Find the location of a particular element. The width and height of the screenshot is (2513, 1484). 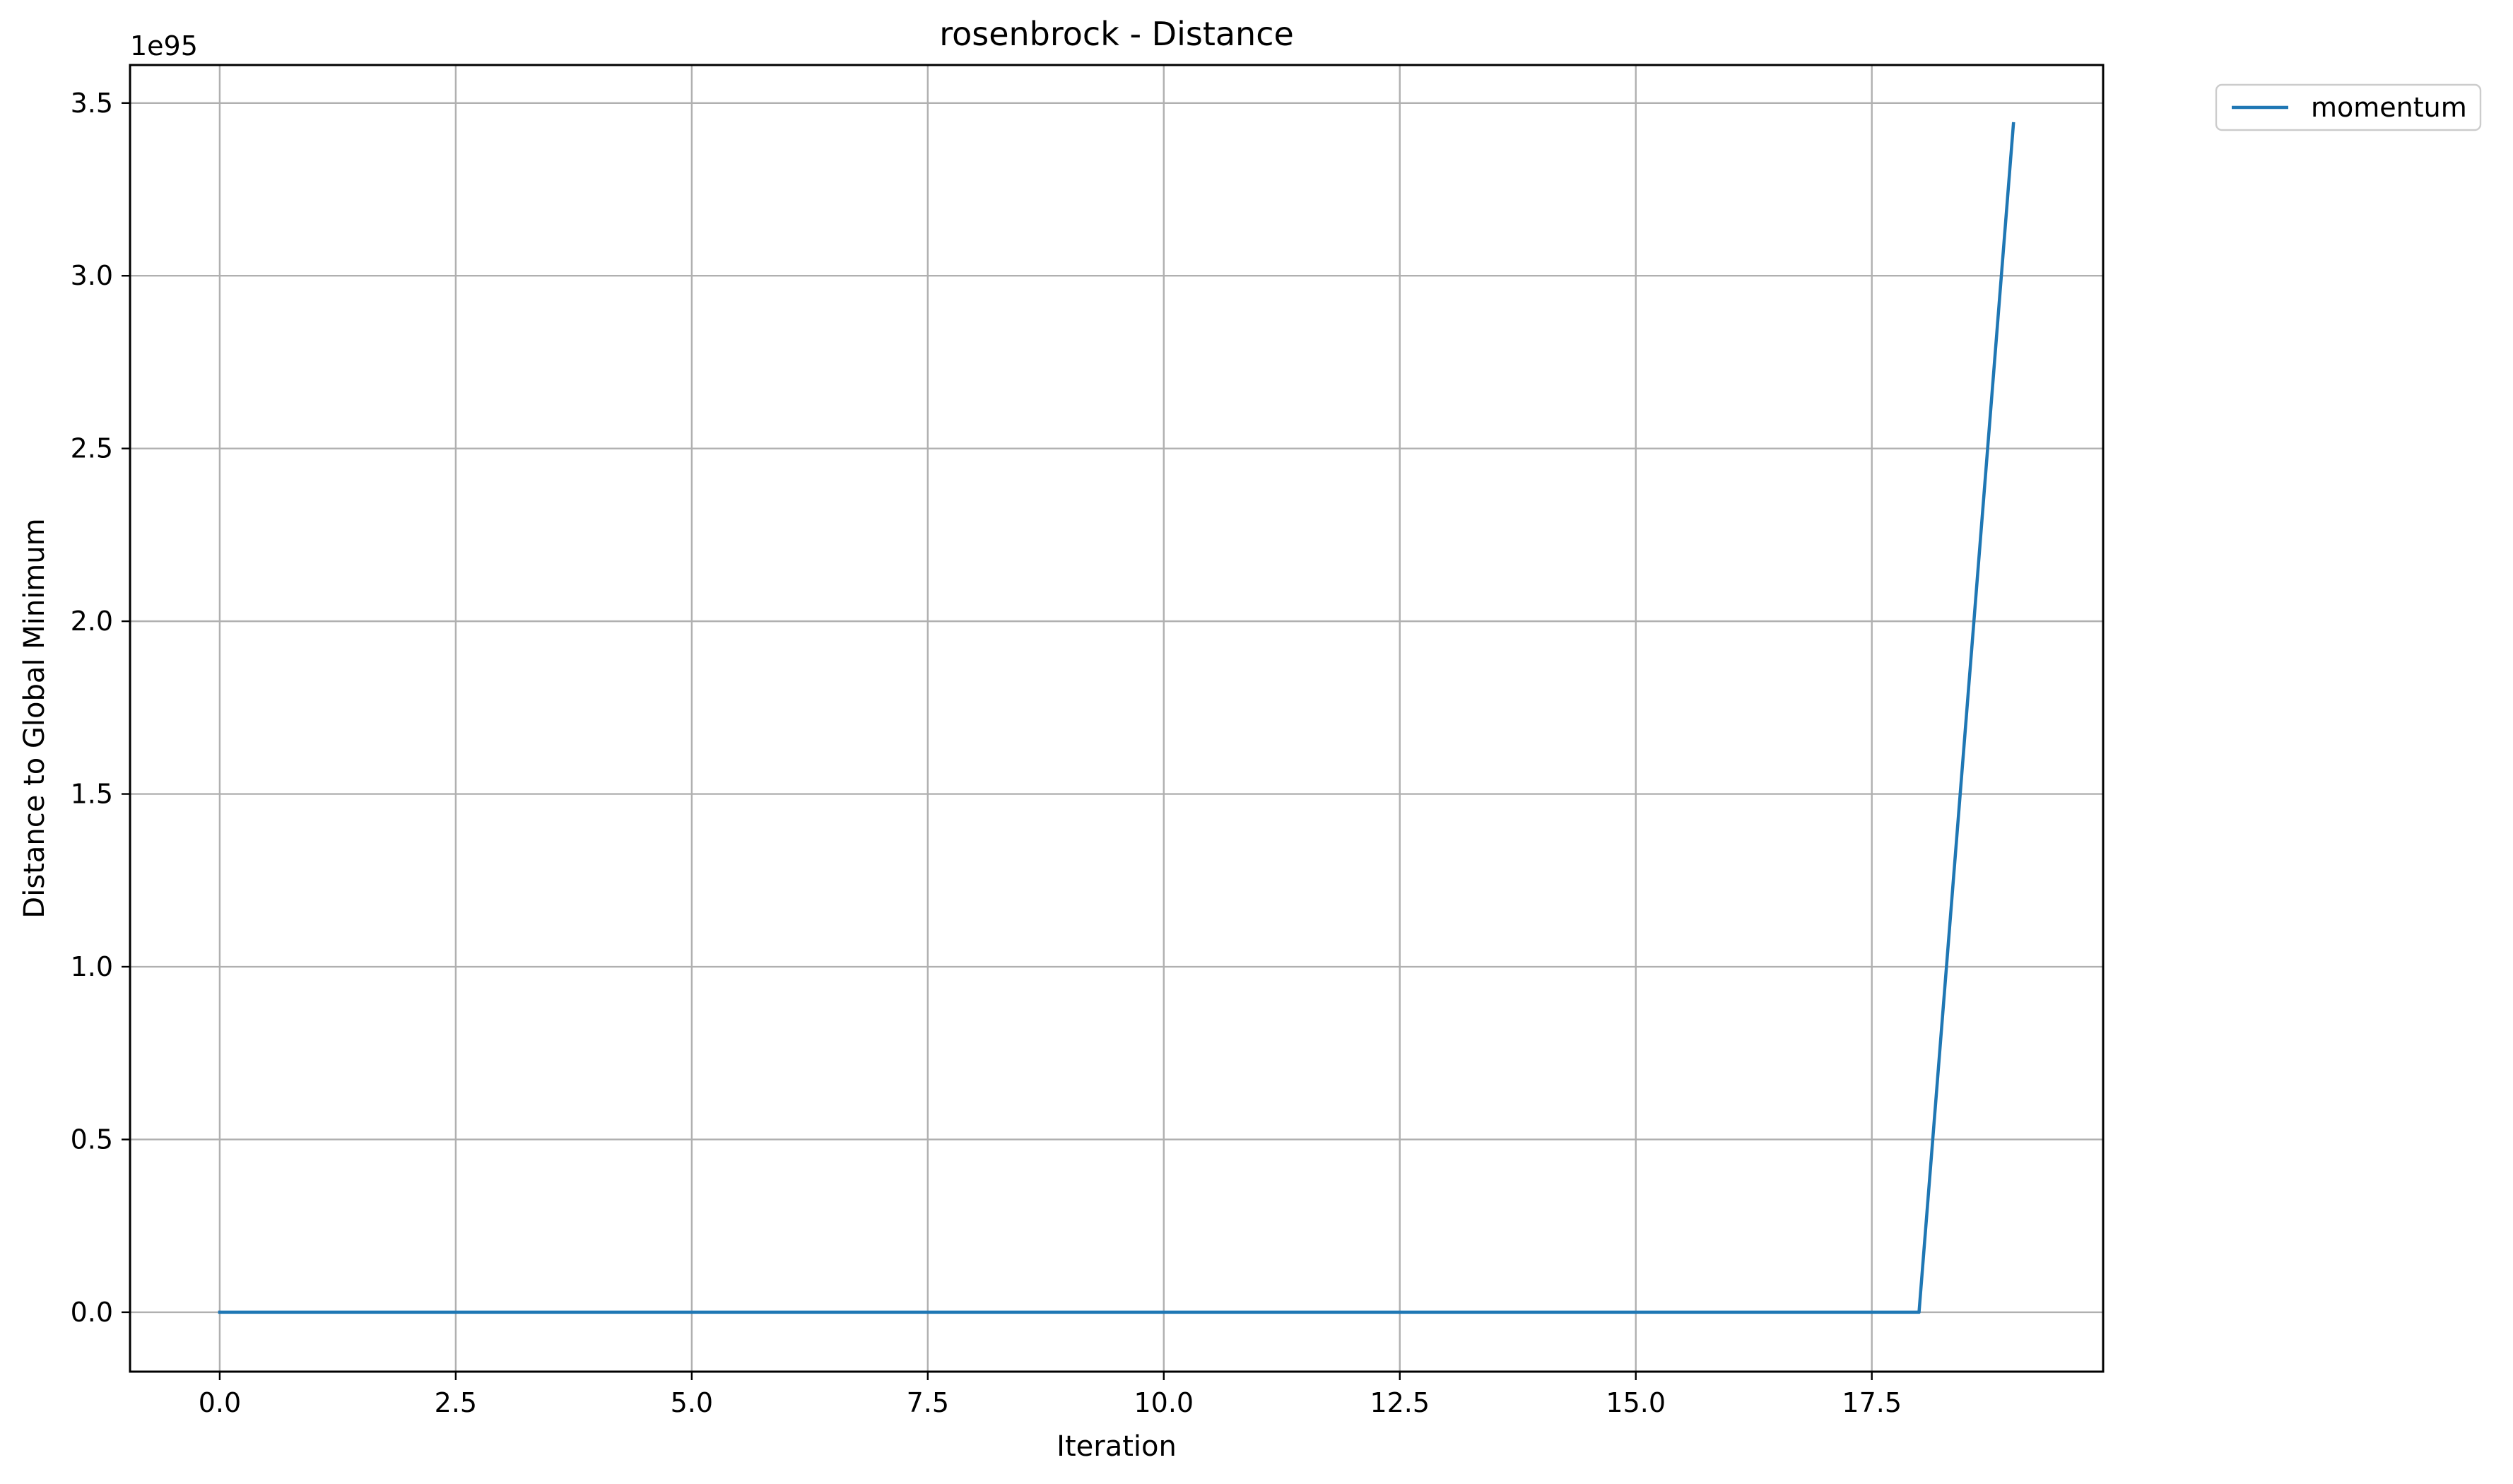

legend-box is located at coordinates (2348, 107).